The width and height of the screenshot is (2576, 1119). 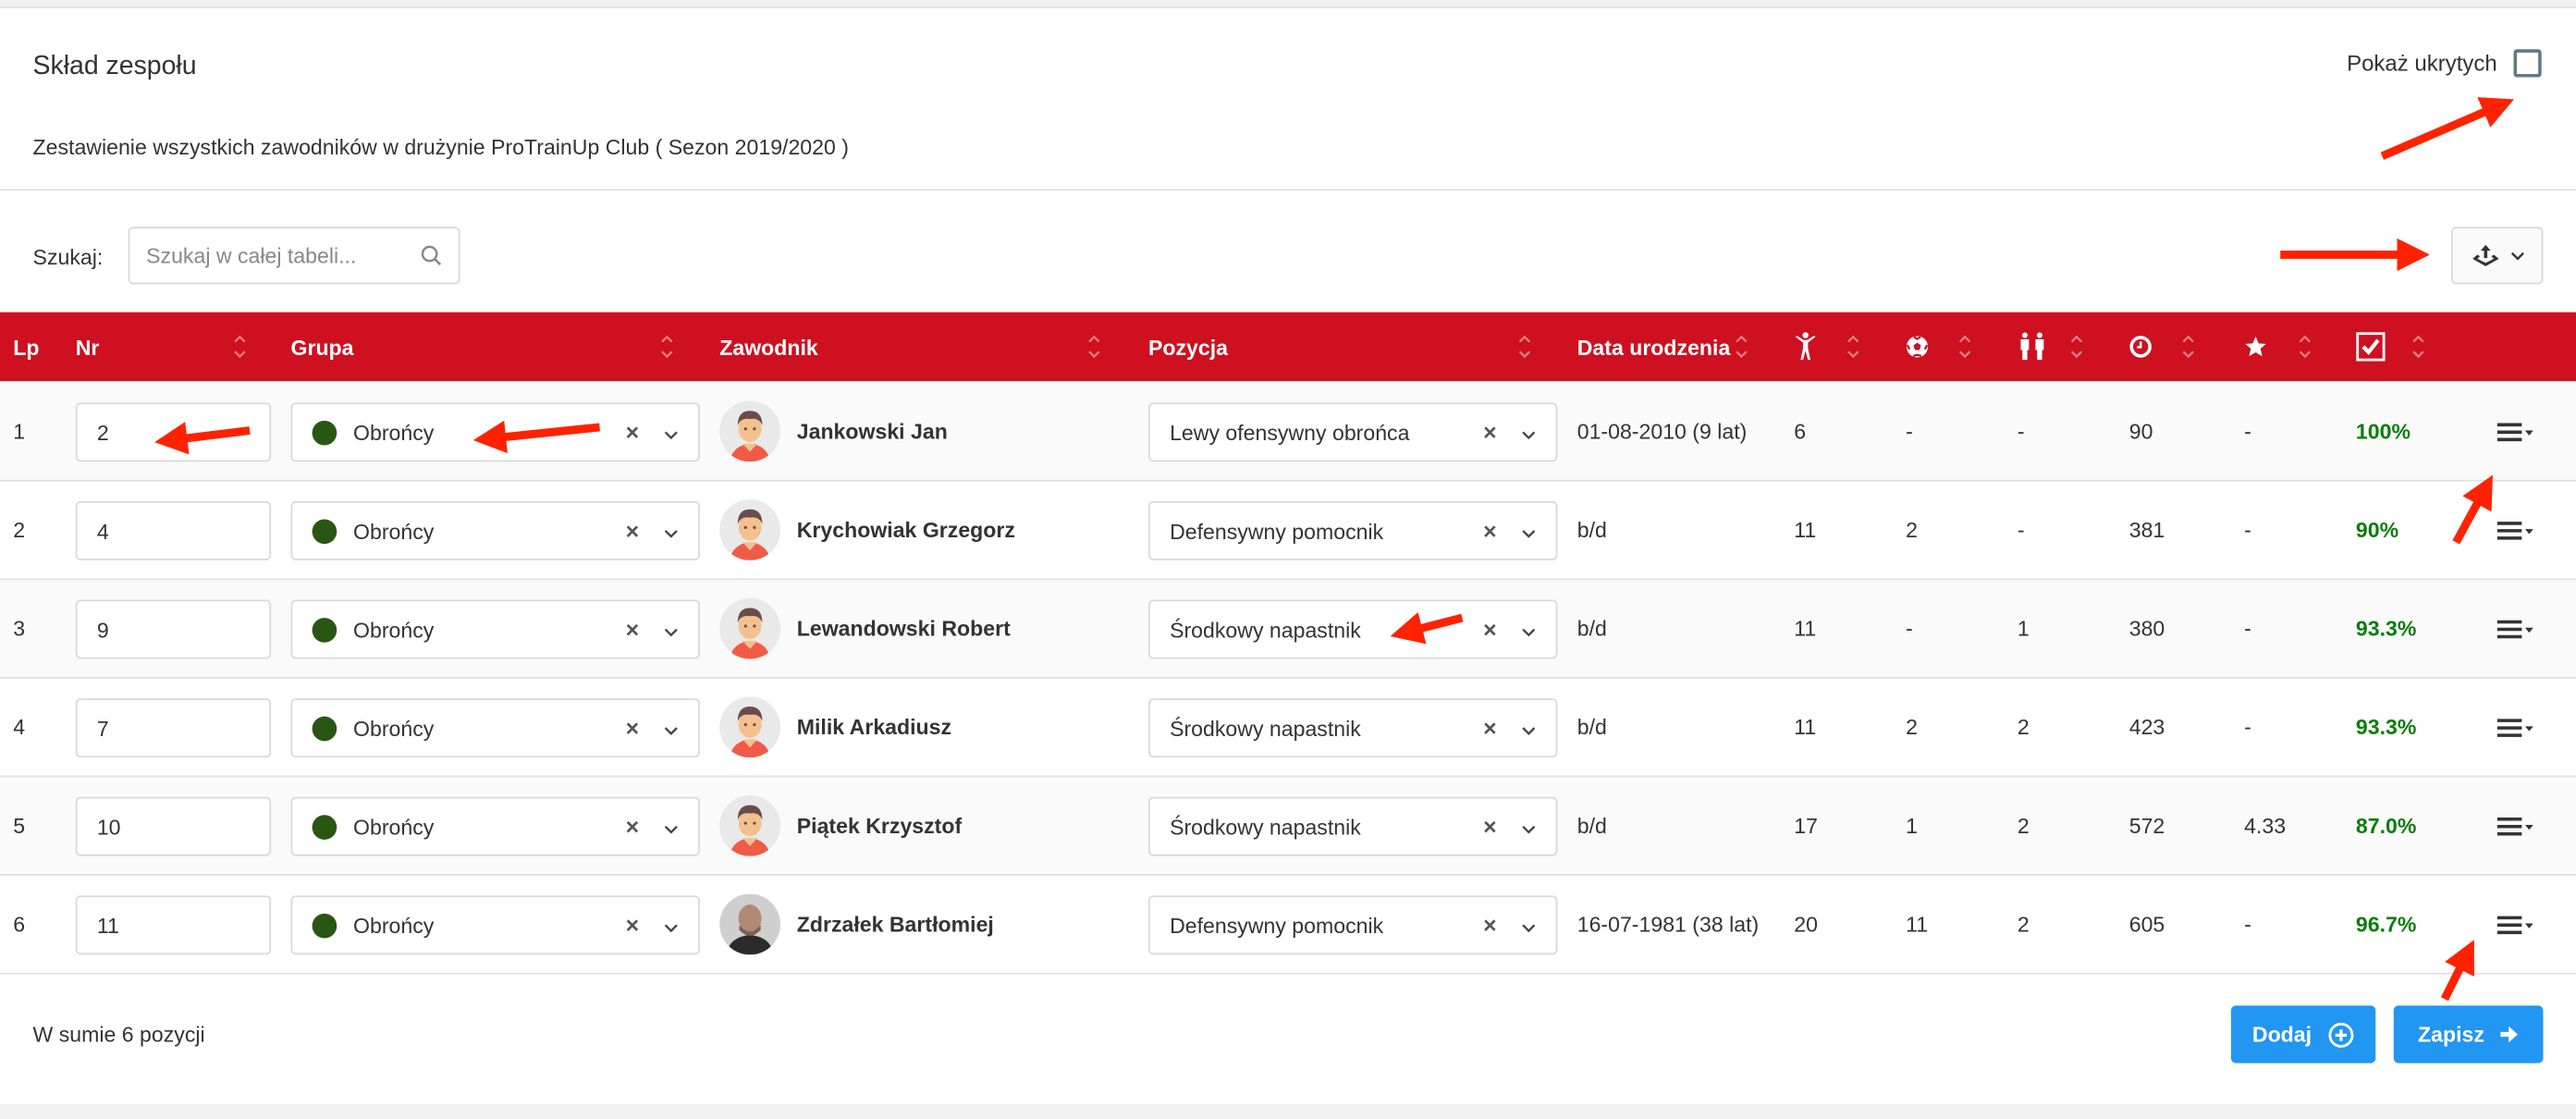 I want to click on show-hidden-checkbox, so click(x=2527, y=63).